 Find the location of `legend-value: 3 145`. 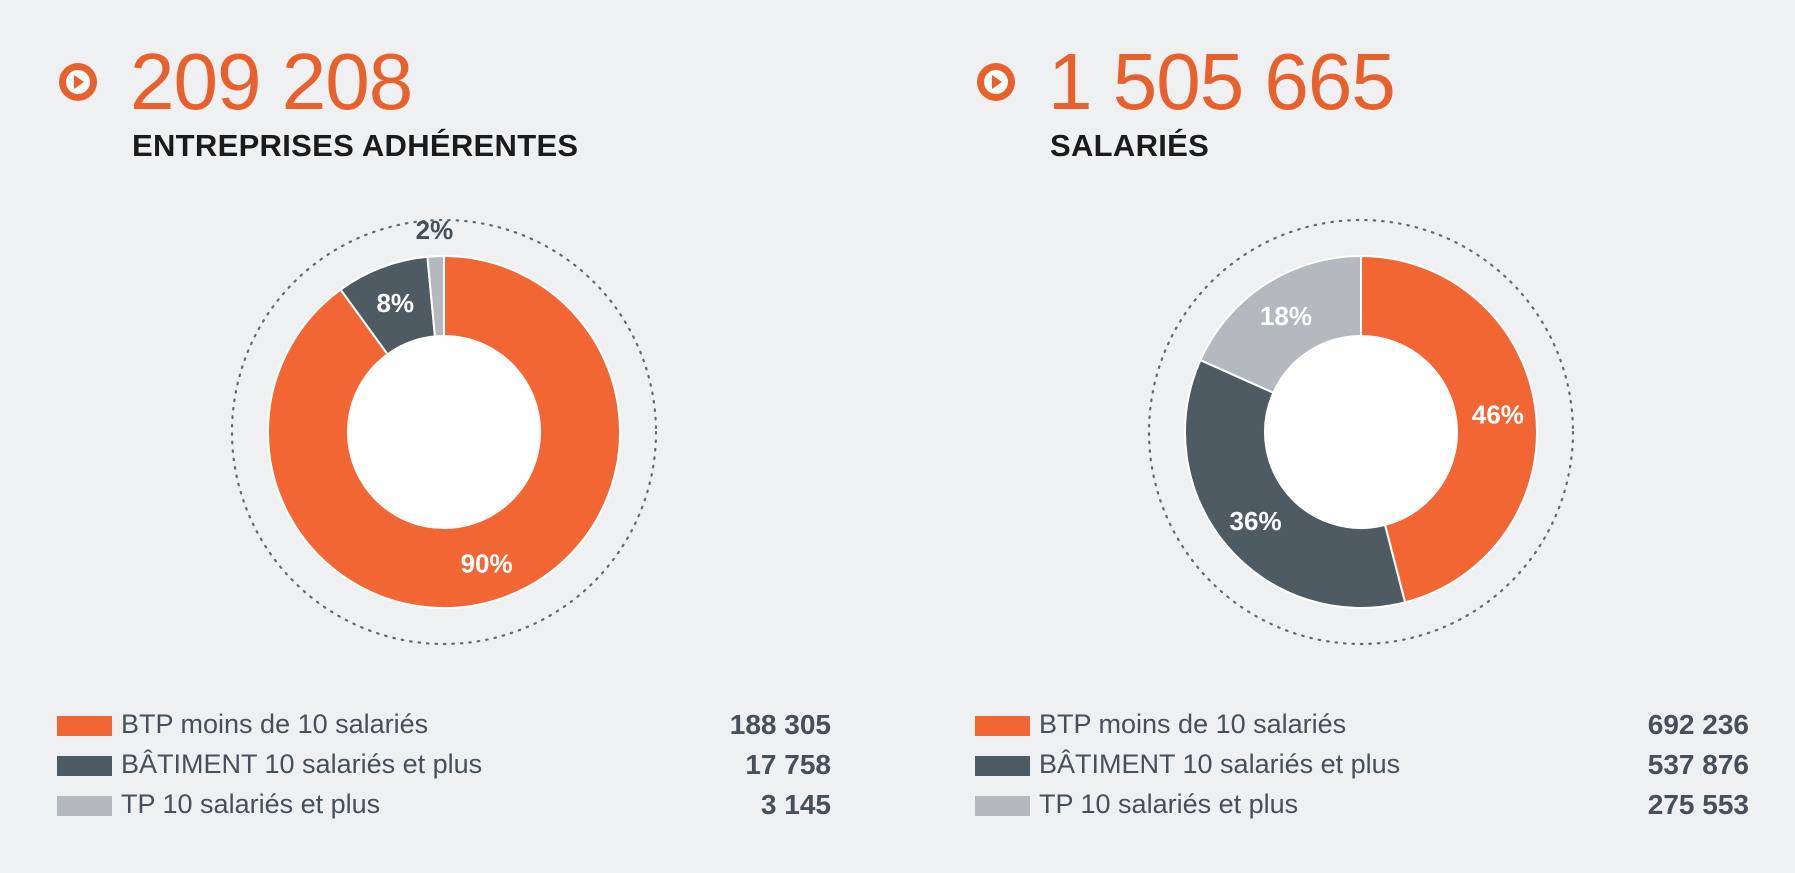

legend-value: 3 145 is located at coordinates (795, 804).